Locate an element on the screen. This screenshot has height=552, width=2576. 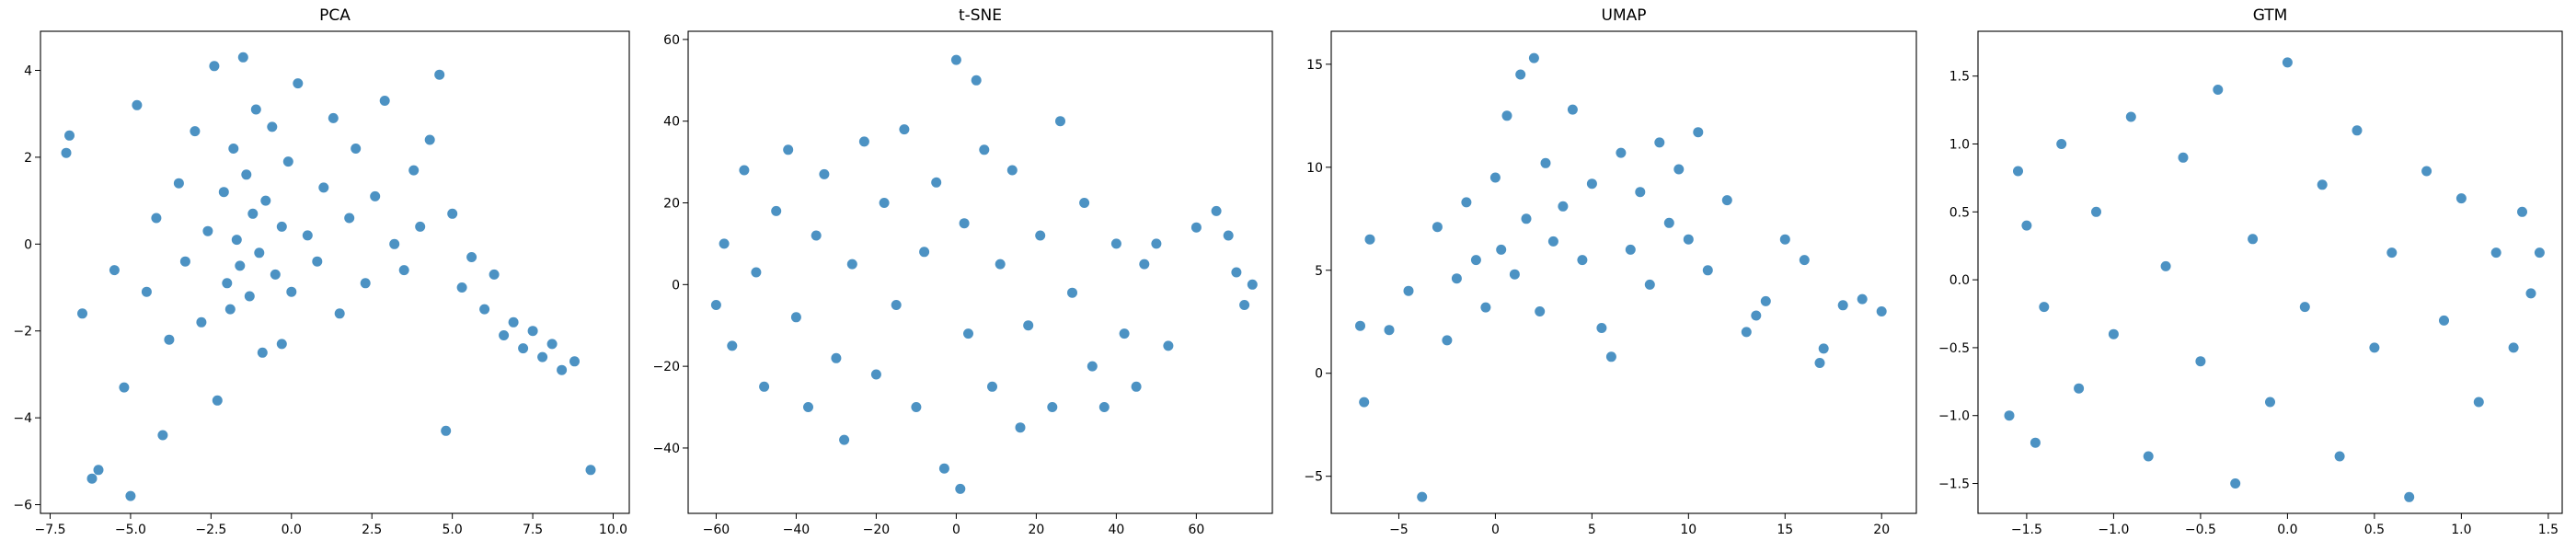
gtm-x-tick-label-3: 0.0 is located at coordinates (2287, 530).